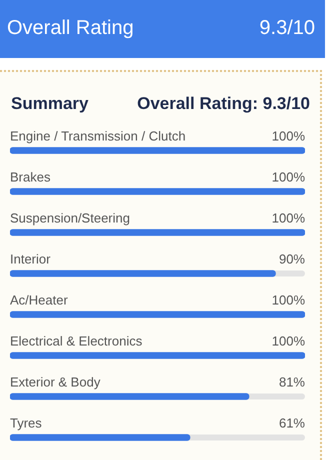 The width and height of the screenshot is (333, 460). I want to click on y-tick-label: Electrical & Electronics, so click(76, 341).